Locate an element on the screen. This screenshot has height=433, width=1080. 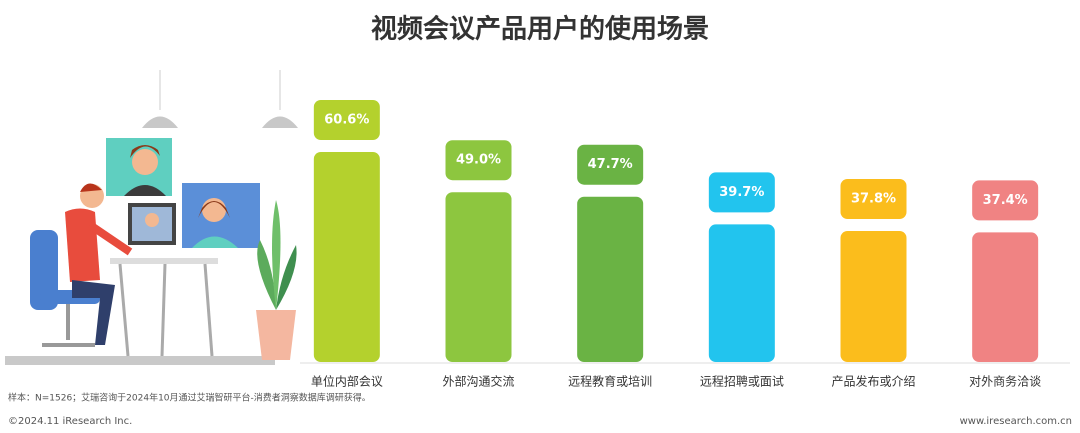
value-label: 47.7% is located at coordinates (610, 164).